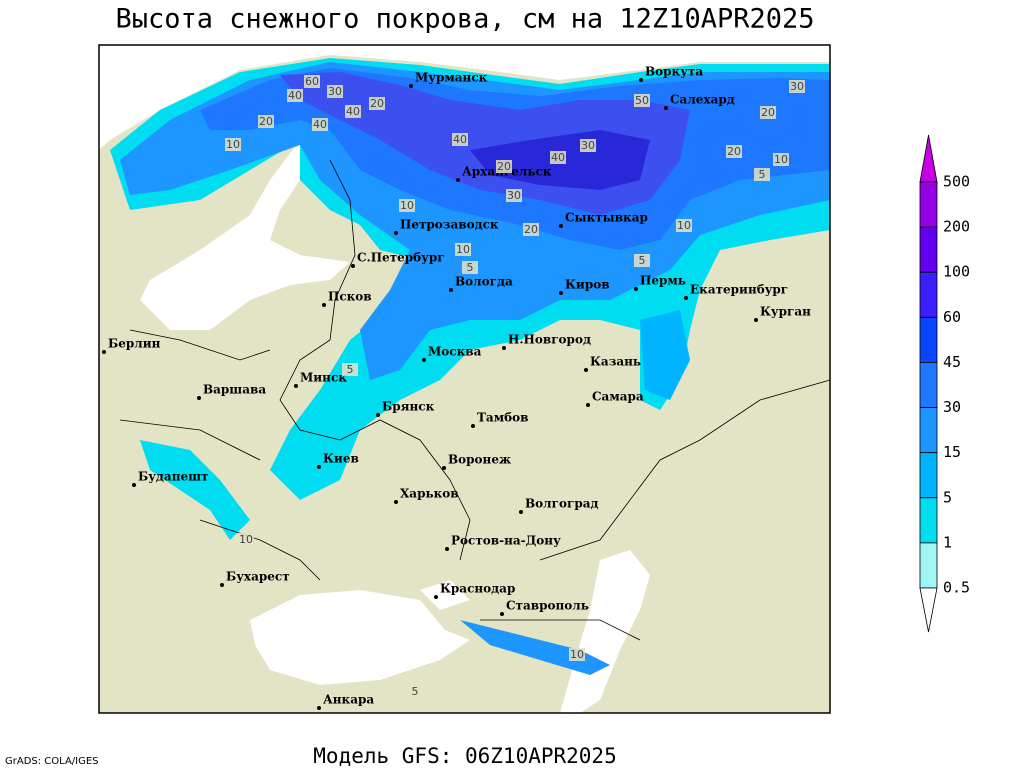  I want to click on contour-label: 30, so click(797, 86).